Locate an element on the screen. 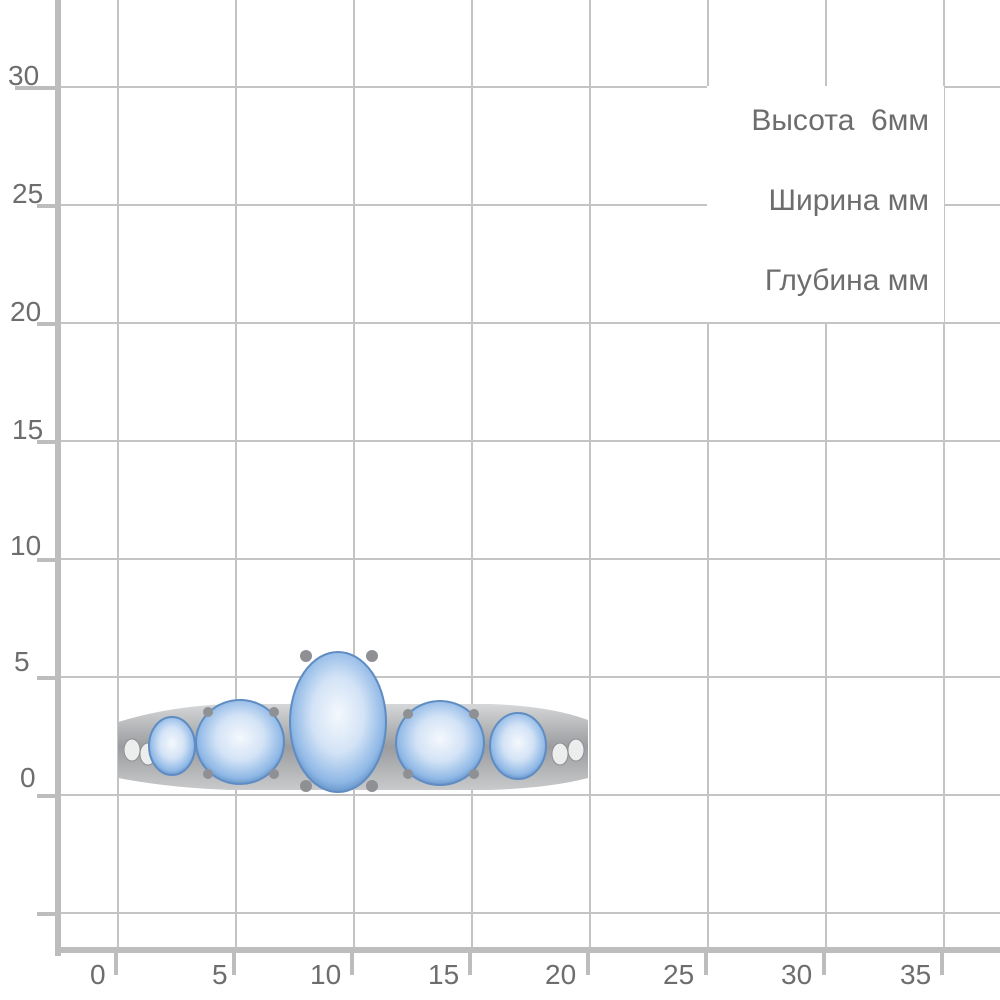 The height and width of the screenshot is (1000, 1000). stone-medium-right is located at coordinates (440, 743).